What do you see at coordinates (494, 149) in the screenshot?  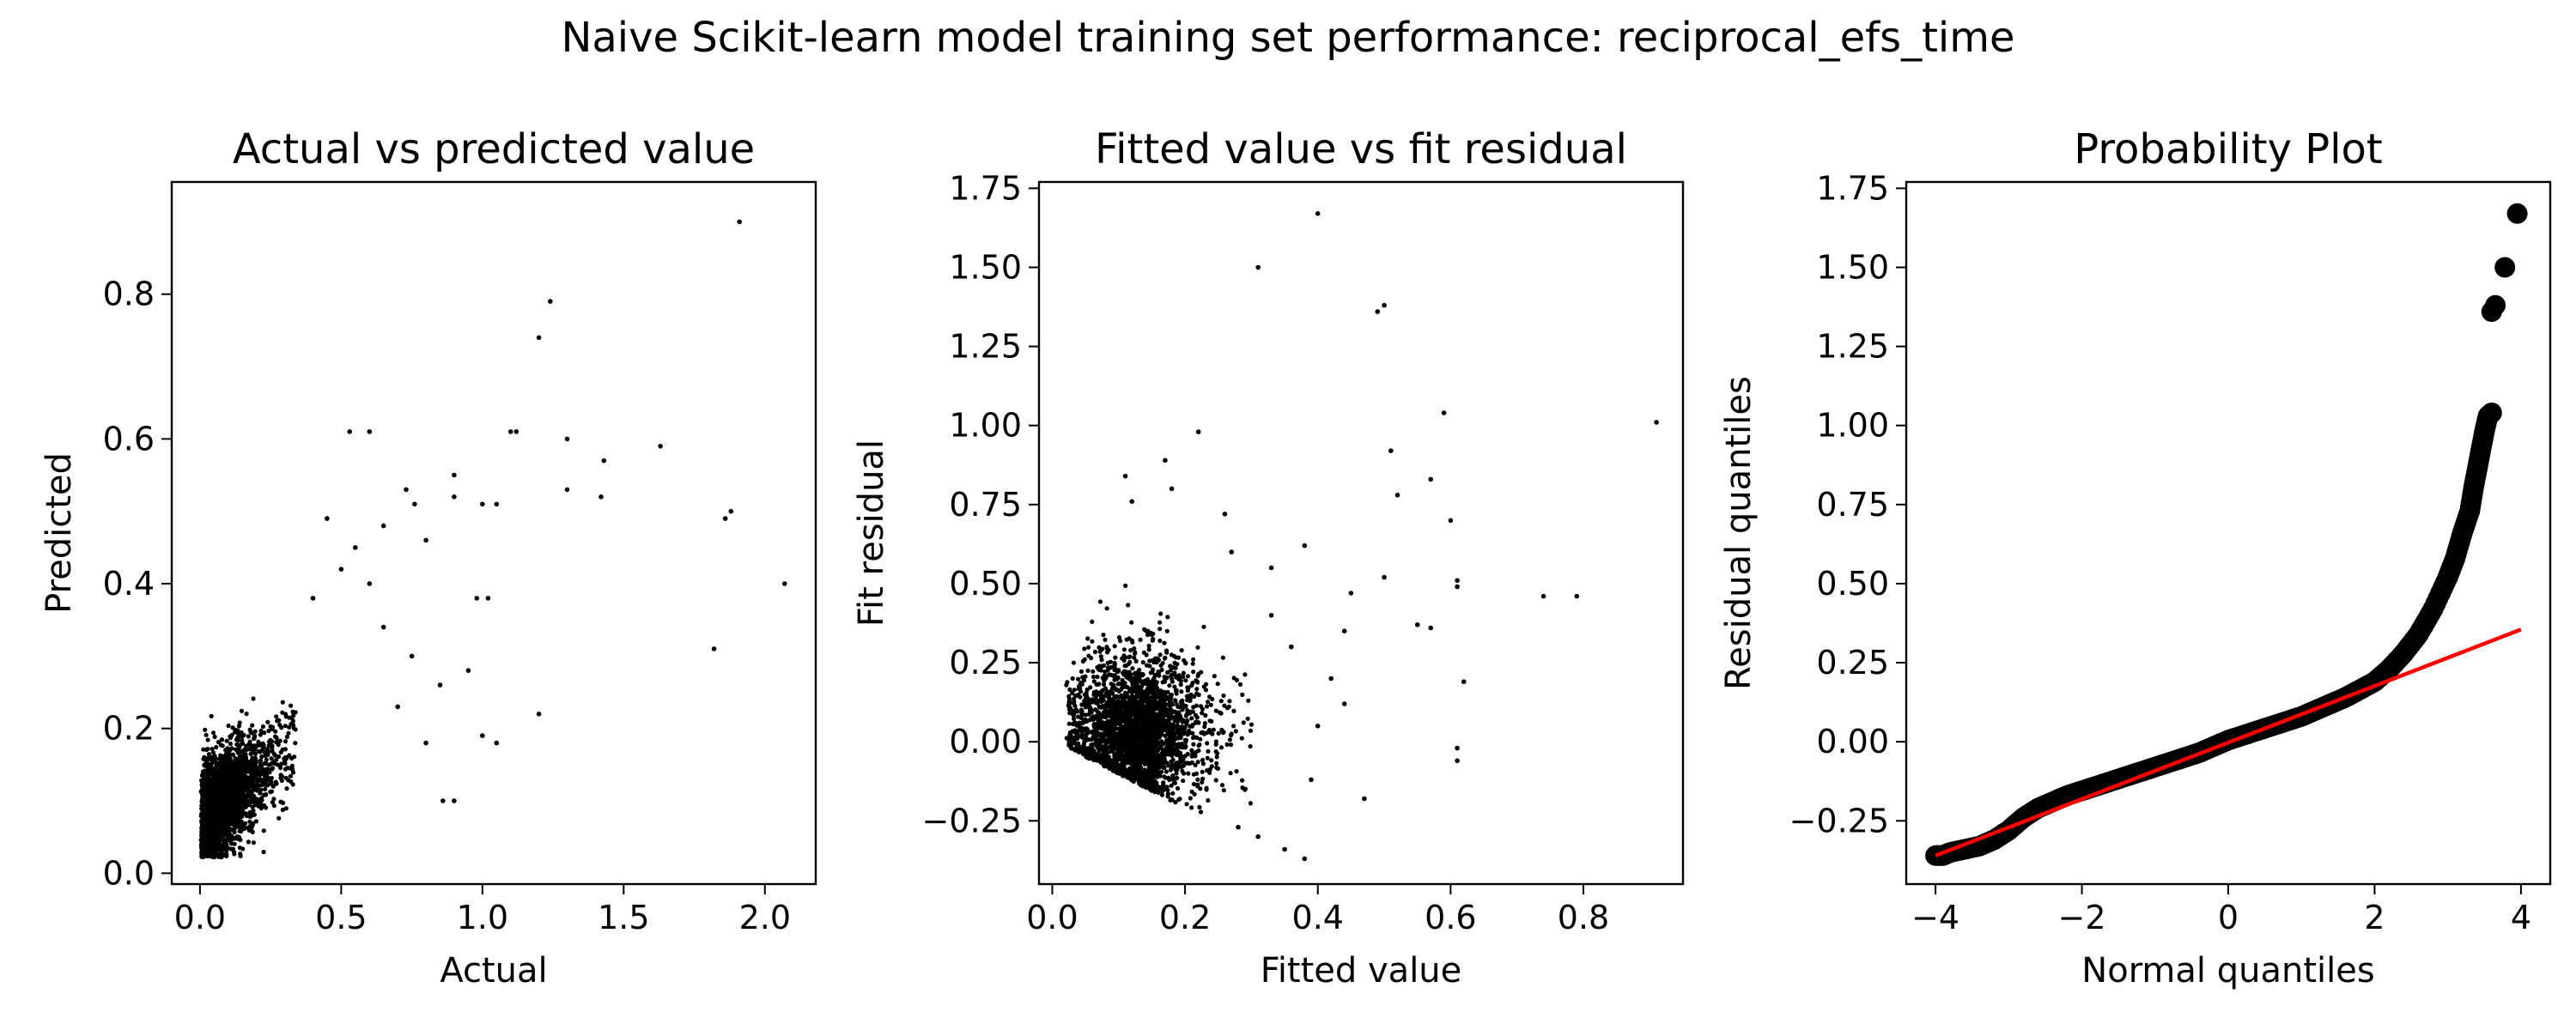 I see `panel-title: Actual vs predicted value` at bounding box center [494, 149].